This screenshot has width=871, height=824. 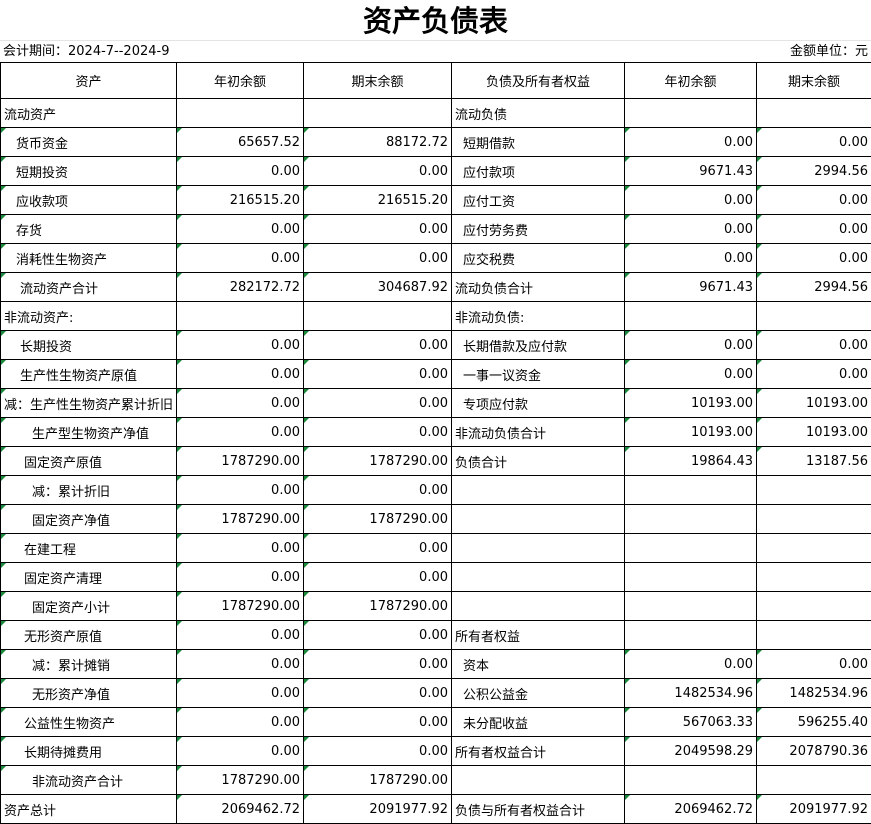 I want to click on item-label: 应收款项, so click(x=88, y=200).